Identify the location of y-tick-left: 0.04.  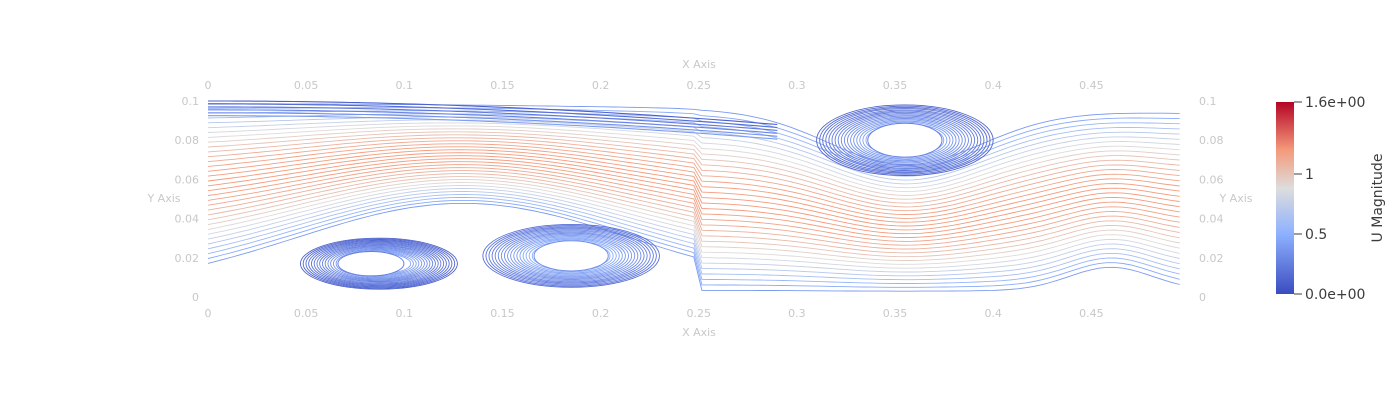
(187, 219).